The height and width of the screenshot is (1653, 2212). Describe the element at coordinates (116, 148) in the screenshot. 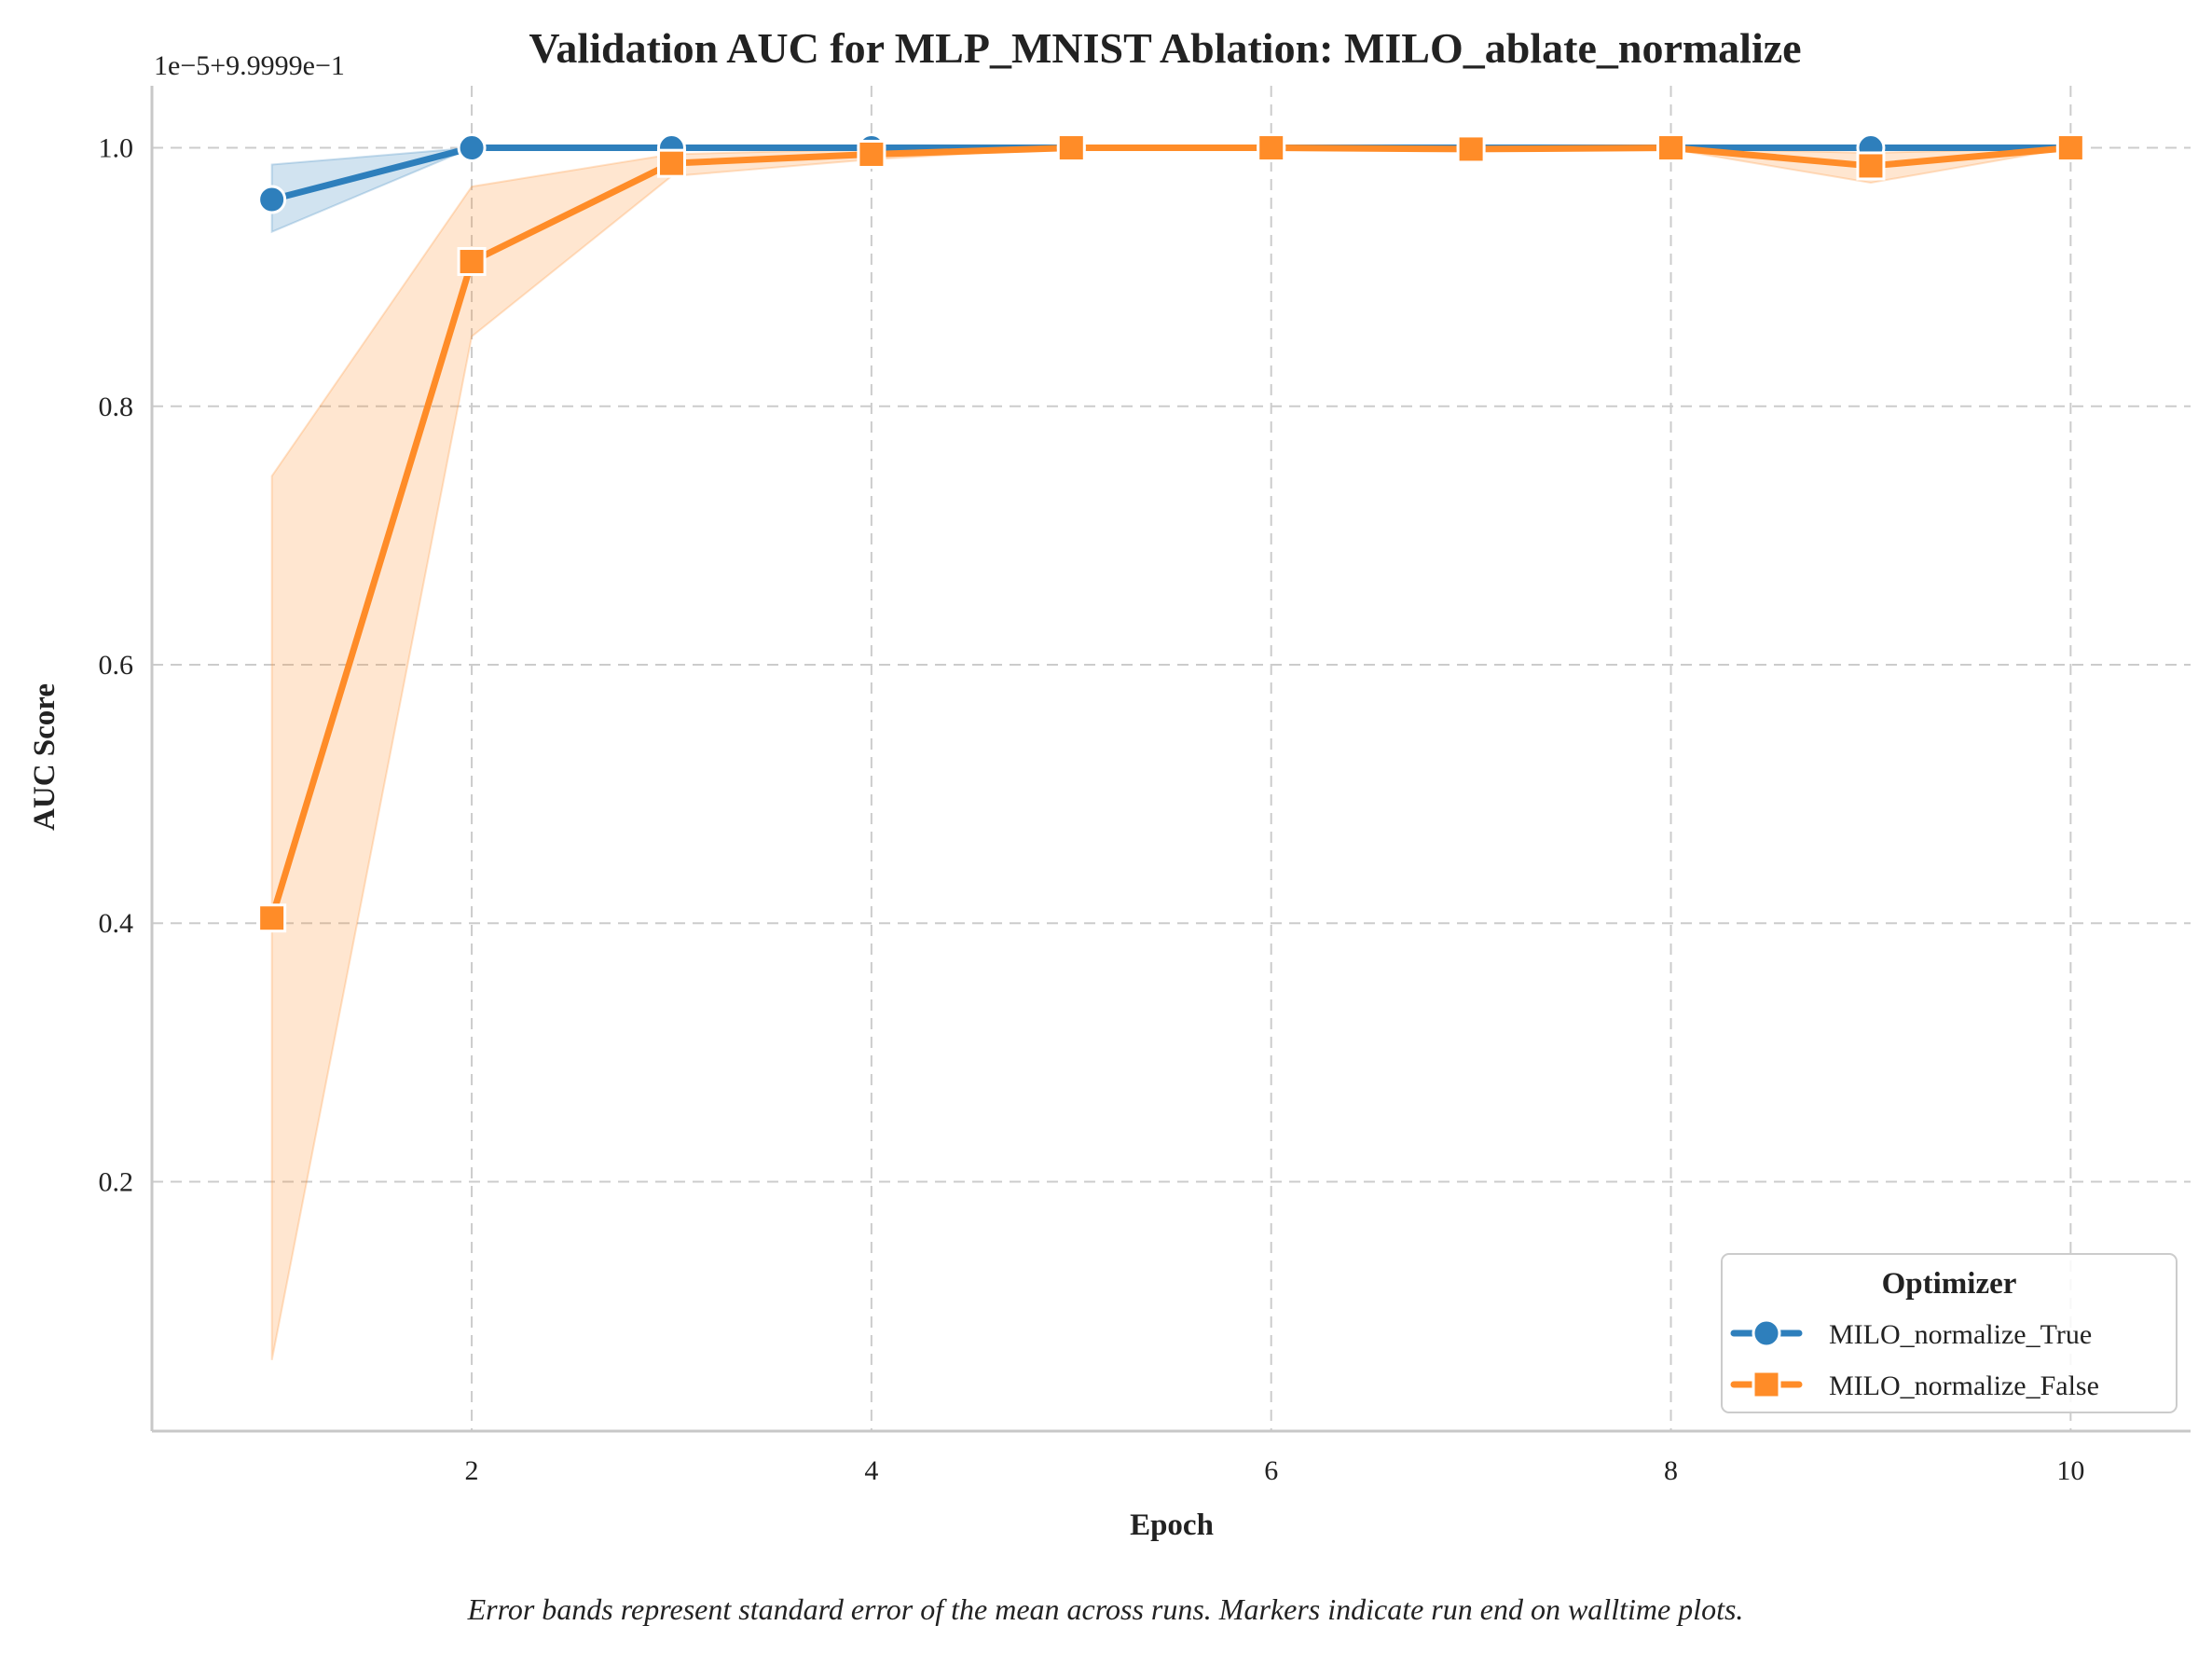

I see `y-tick-label: 1.0` at that location.